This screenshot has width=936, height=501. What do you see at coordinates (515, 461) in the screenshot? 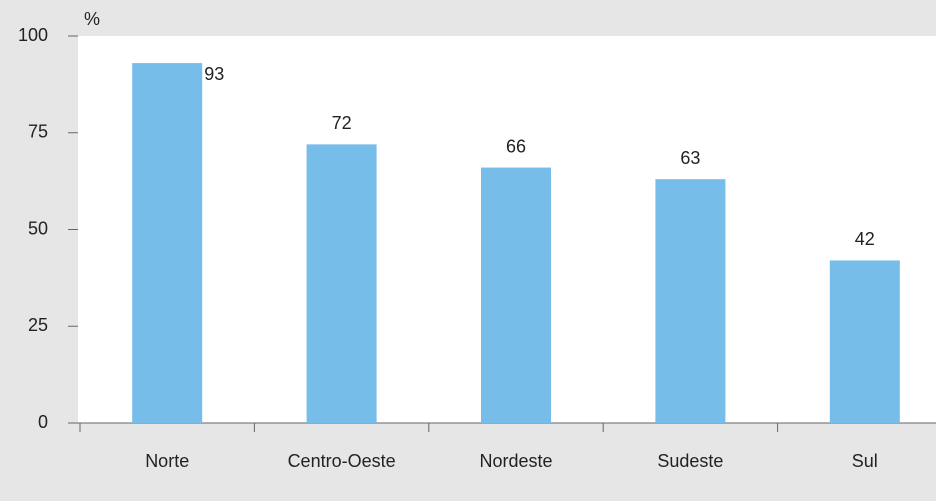
I see `x-tick-label: Nordeste` at bounding box center [515, 461].